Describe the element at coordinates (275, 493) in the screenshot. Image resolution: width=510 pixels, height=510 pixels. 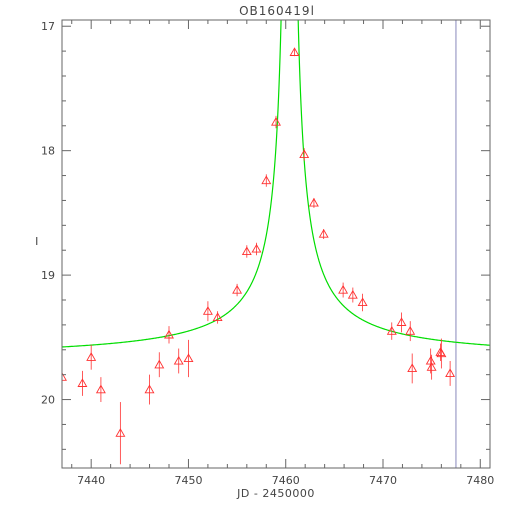
I see `x-axis-label: JD - 2450000` at that location.